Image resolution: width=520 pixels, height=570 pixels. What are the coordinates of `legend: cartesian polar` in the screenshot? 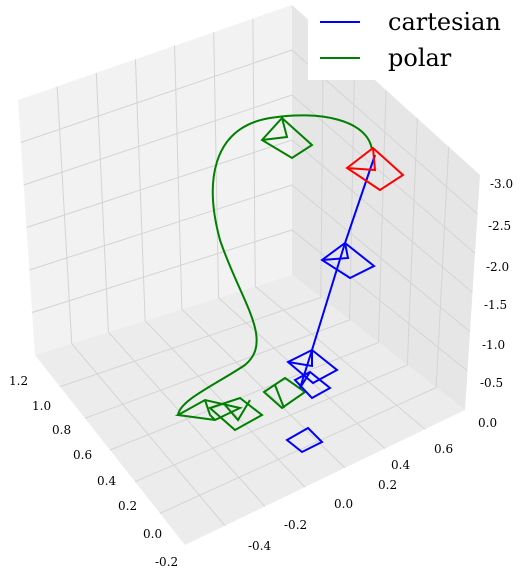 It's located at (414, 40).